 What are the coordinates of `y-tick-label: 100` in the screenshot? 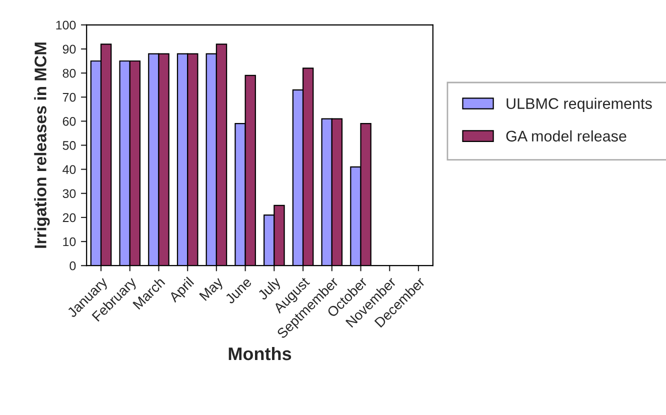 It's located at (66, 25).